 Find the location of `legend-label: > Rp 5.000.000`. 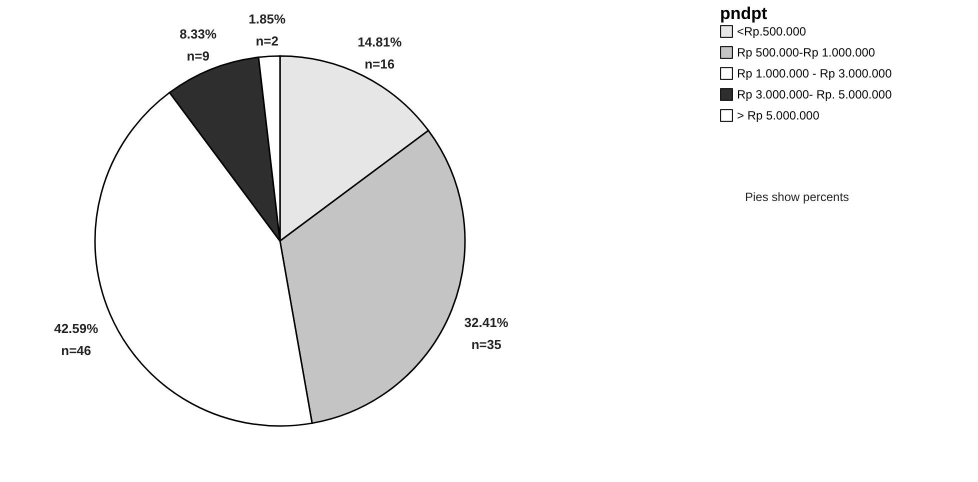

legend-label: > Rp 5.000.000 is located at coordinates (778, 115).